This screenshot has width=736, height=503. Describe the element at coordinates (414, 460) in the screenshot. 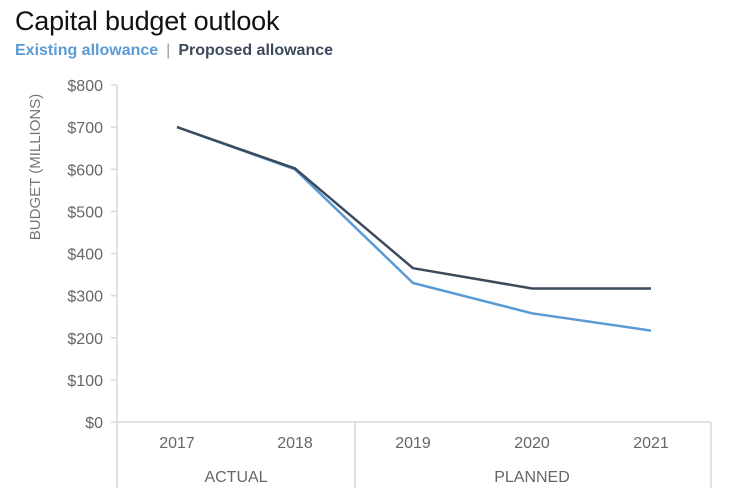

I see `x-ticks: 2017 2018 2019 2020 2021 ACTUAL PLANNED` at that location.